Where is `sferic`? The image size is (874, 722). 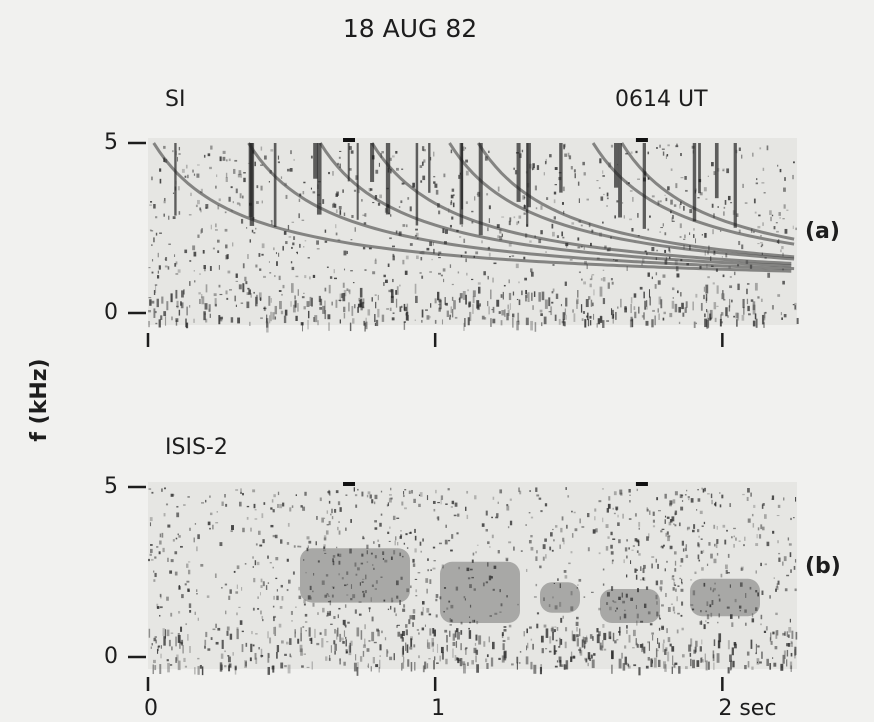
sferic is located at coordinates (716, 171).